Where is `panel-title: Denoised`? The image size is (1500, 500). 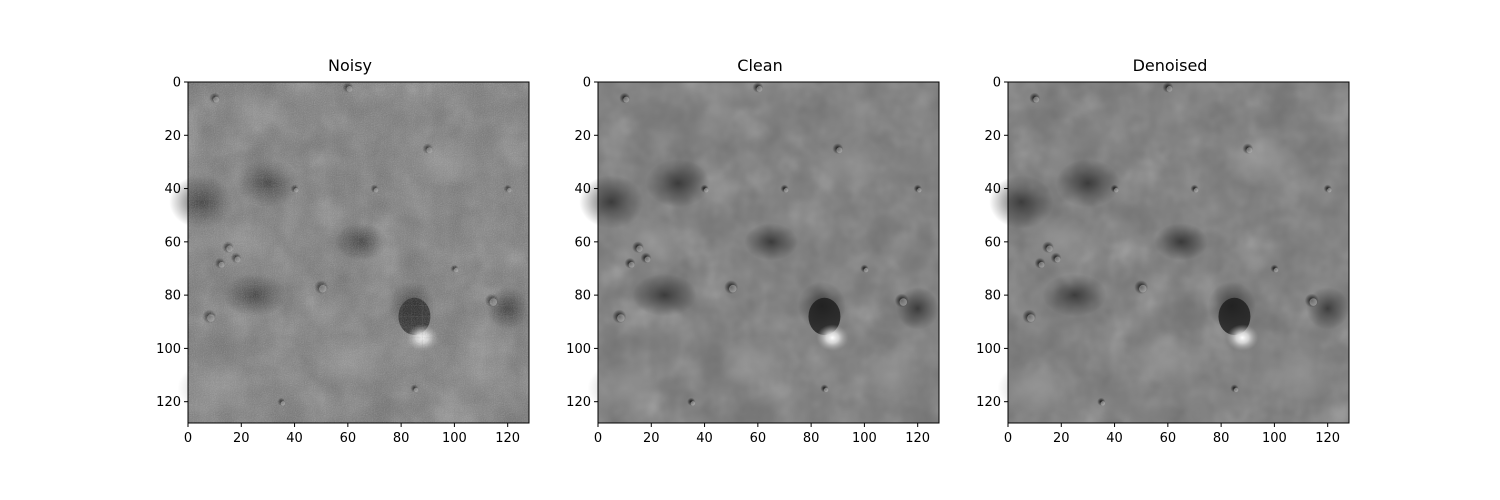
panel-title: Denoised is located at coordinates (1170, 65).